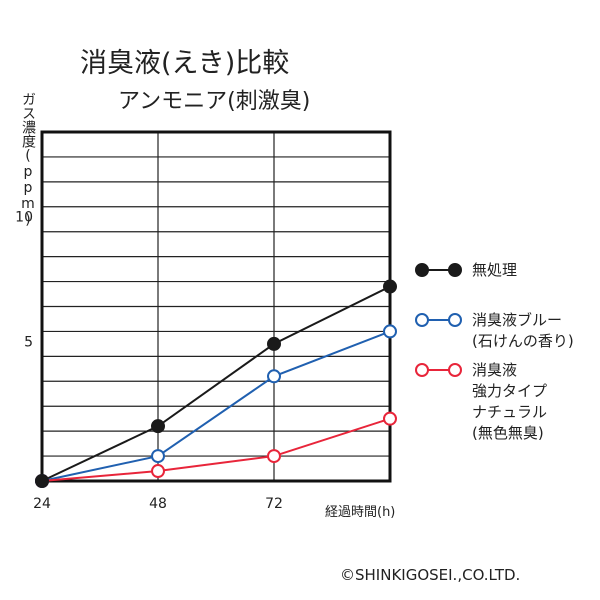 This screenshot has height=600, width=600. Describe the element at coordinates (430, 575) in the screenshot. I see `copyright-notice: ©SHINKIGOSEI.,CO.LTD.` at that location.